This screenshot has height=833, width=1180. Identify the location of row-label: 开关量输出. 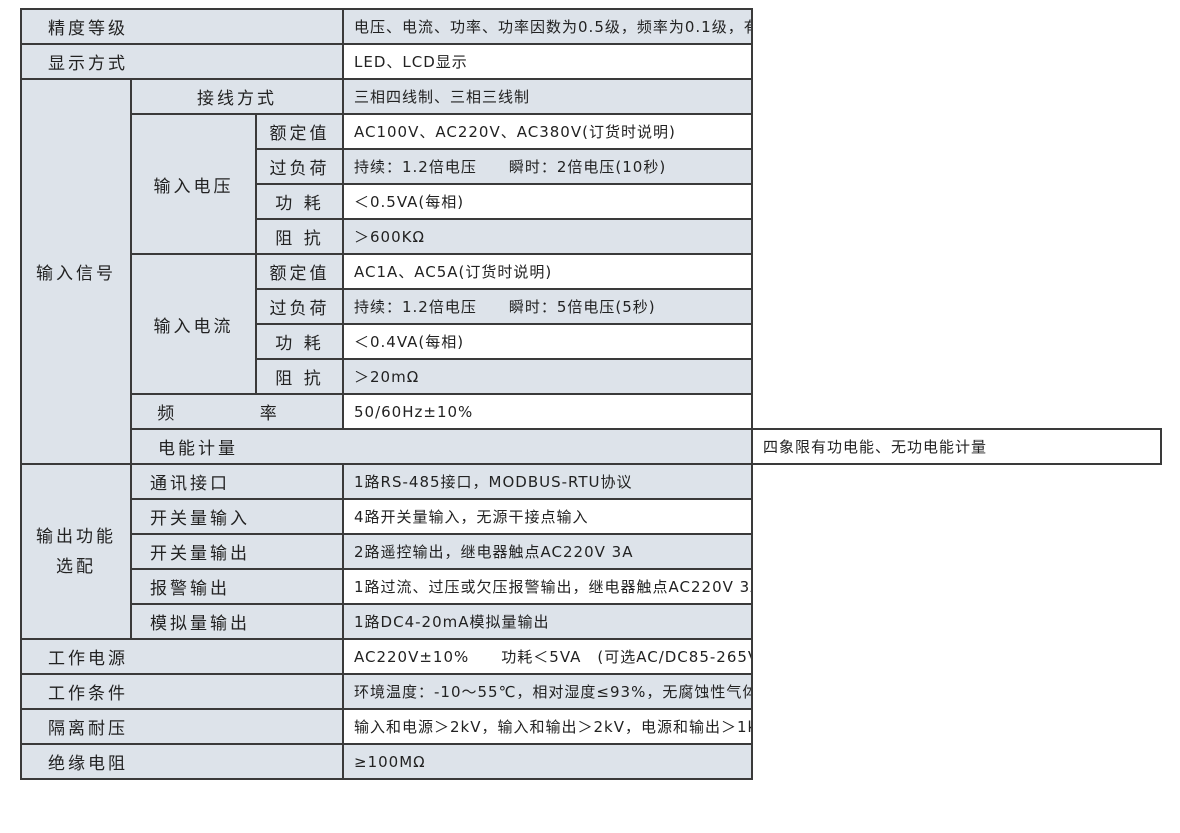
(237, 551).